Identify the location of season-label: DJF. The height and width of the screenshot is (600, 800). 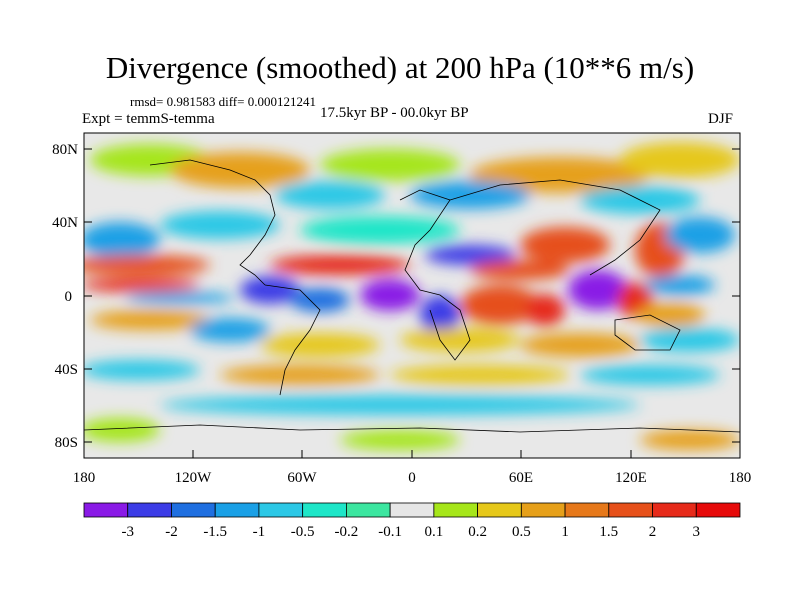
(721, 119).